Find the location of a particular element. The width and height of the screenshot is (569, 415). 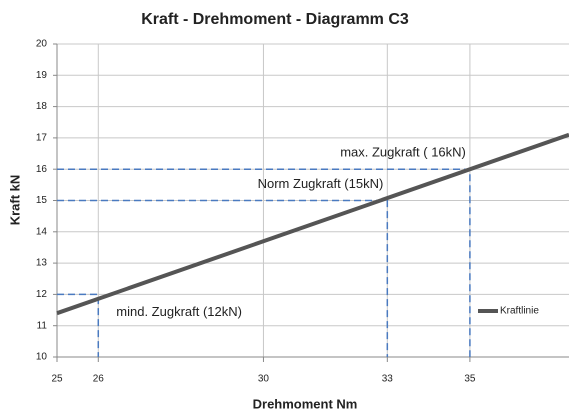

y-tick-label: 13 is located at coordinates (42, 263).